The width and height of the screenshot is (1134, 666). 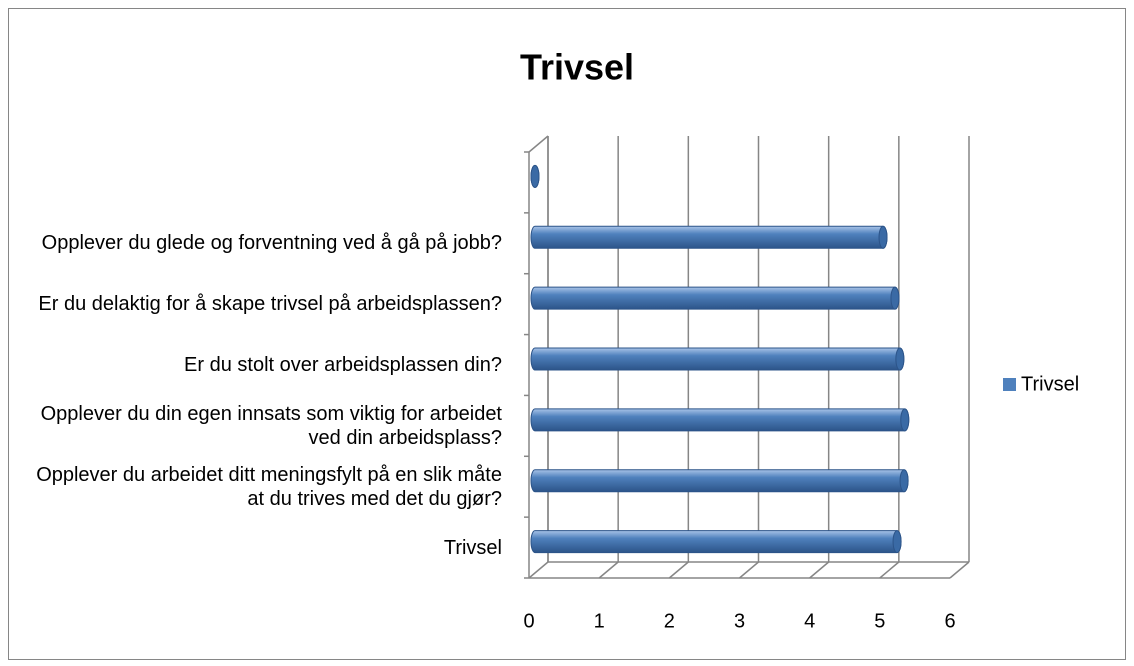 I want to click on legend-label: Trivsel, so click(x=1050, y=384).